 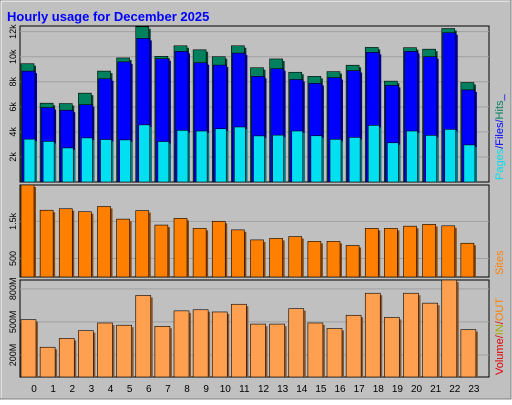 What do you see at coordinates (226, 389) in the screenshot?
I see `x-tick-label: 10` at bounding box center [226, 389].